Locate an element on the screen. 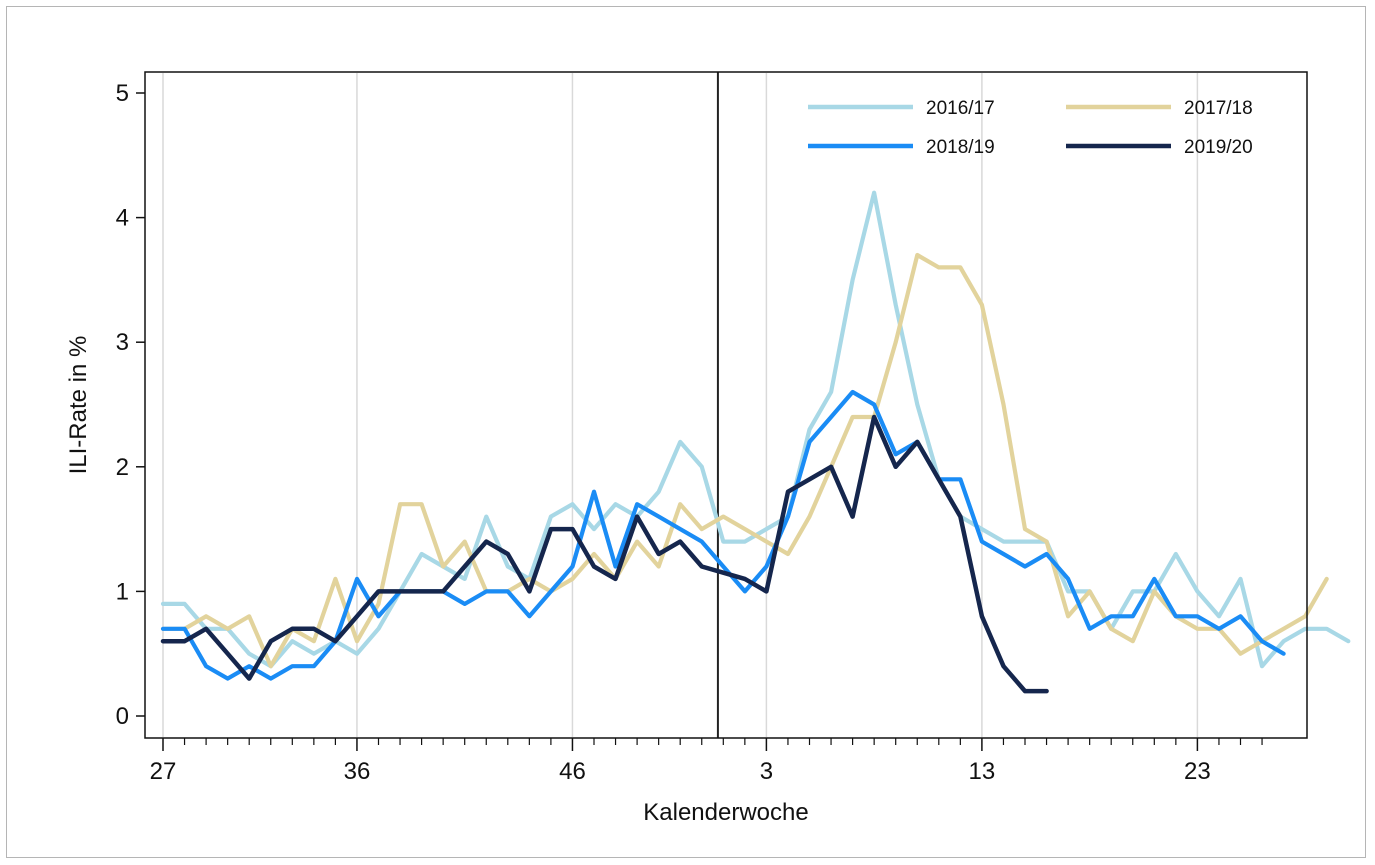 Image resolution: width=1375 pixels, height=865 pixels. x-axis-title: Kalenderwoche is located at coordinates (725, 812).